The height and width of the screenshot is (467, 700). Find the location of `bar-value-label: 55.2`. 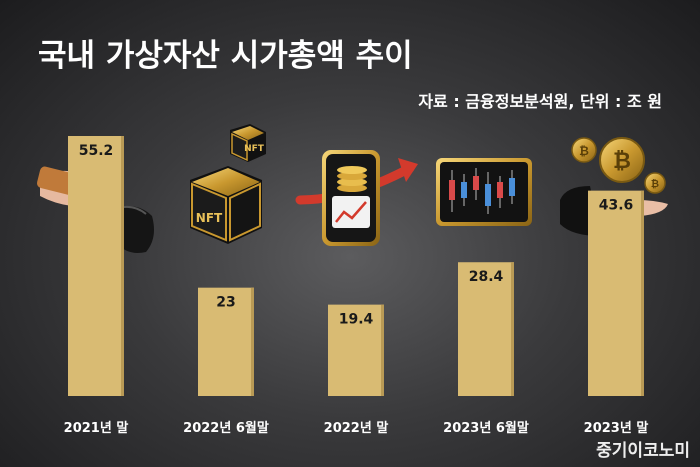

bar-value-label: 55.2 is located at coordinates (96, 151).